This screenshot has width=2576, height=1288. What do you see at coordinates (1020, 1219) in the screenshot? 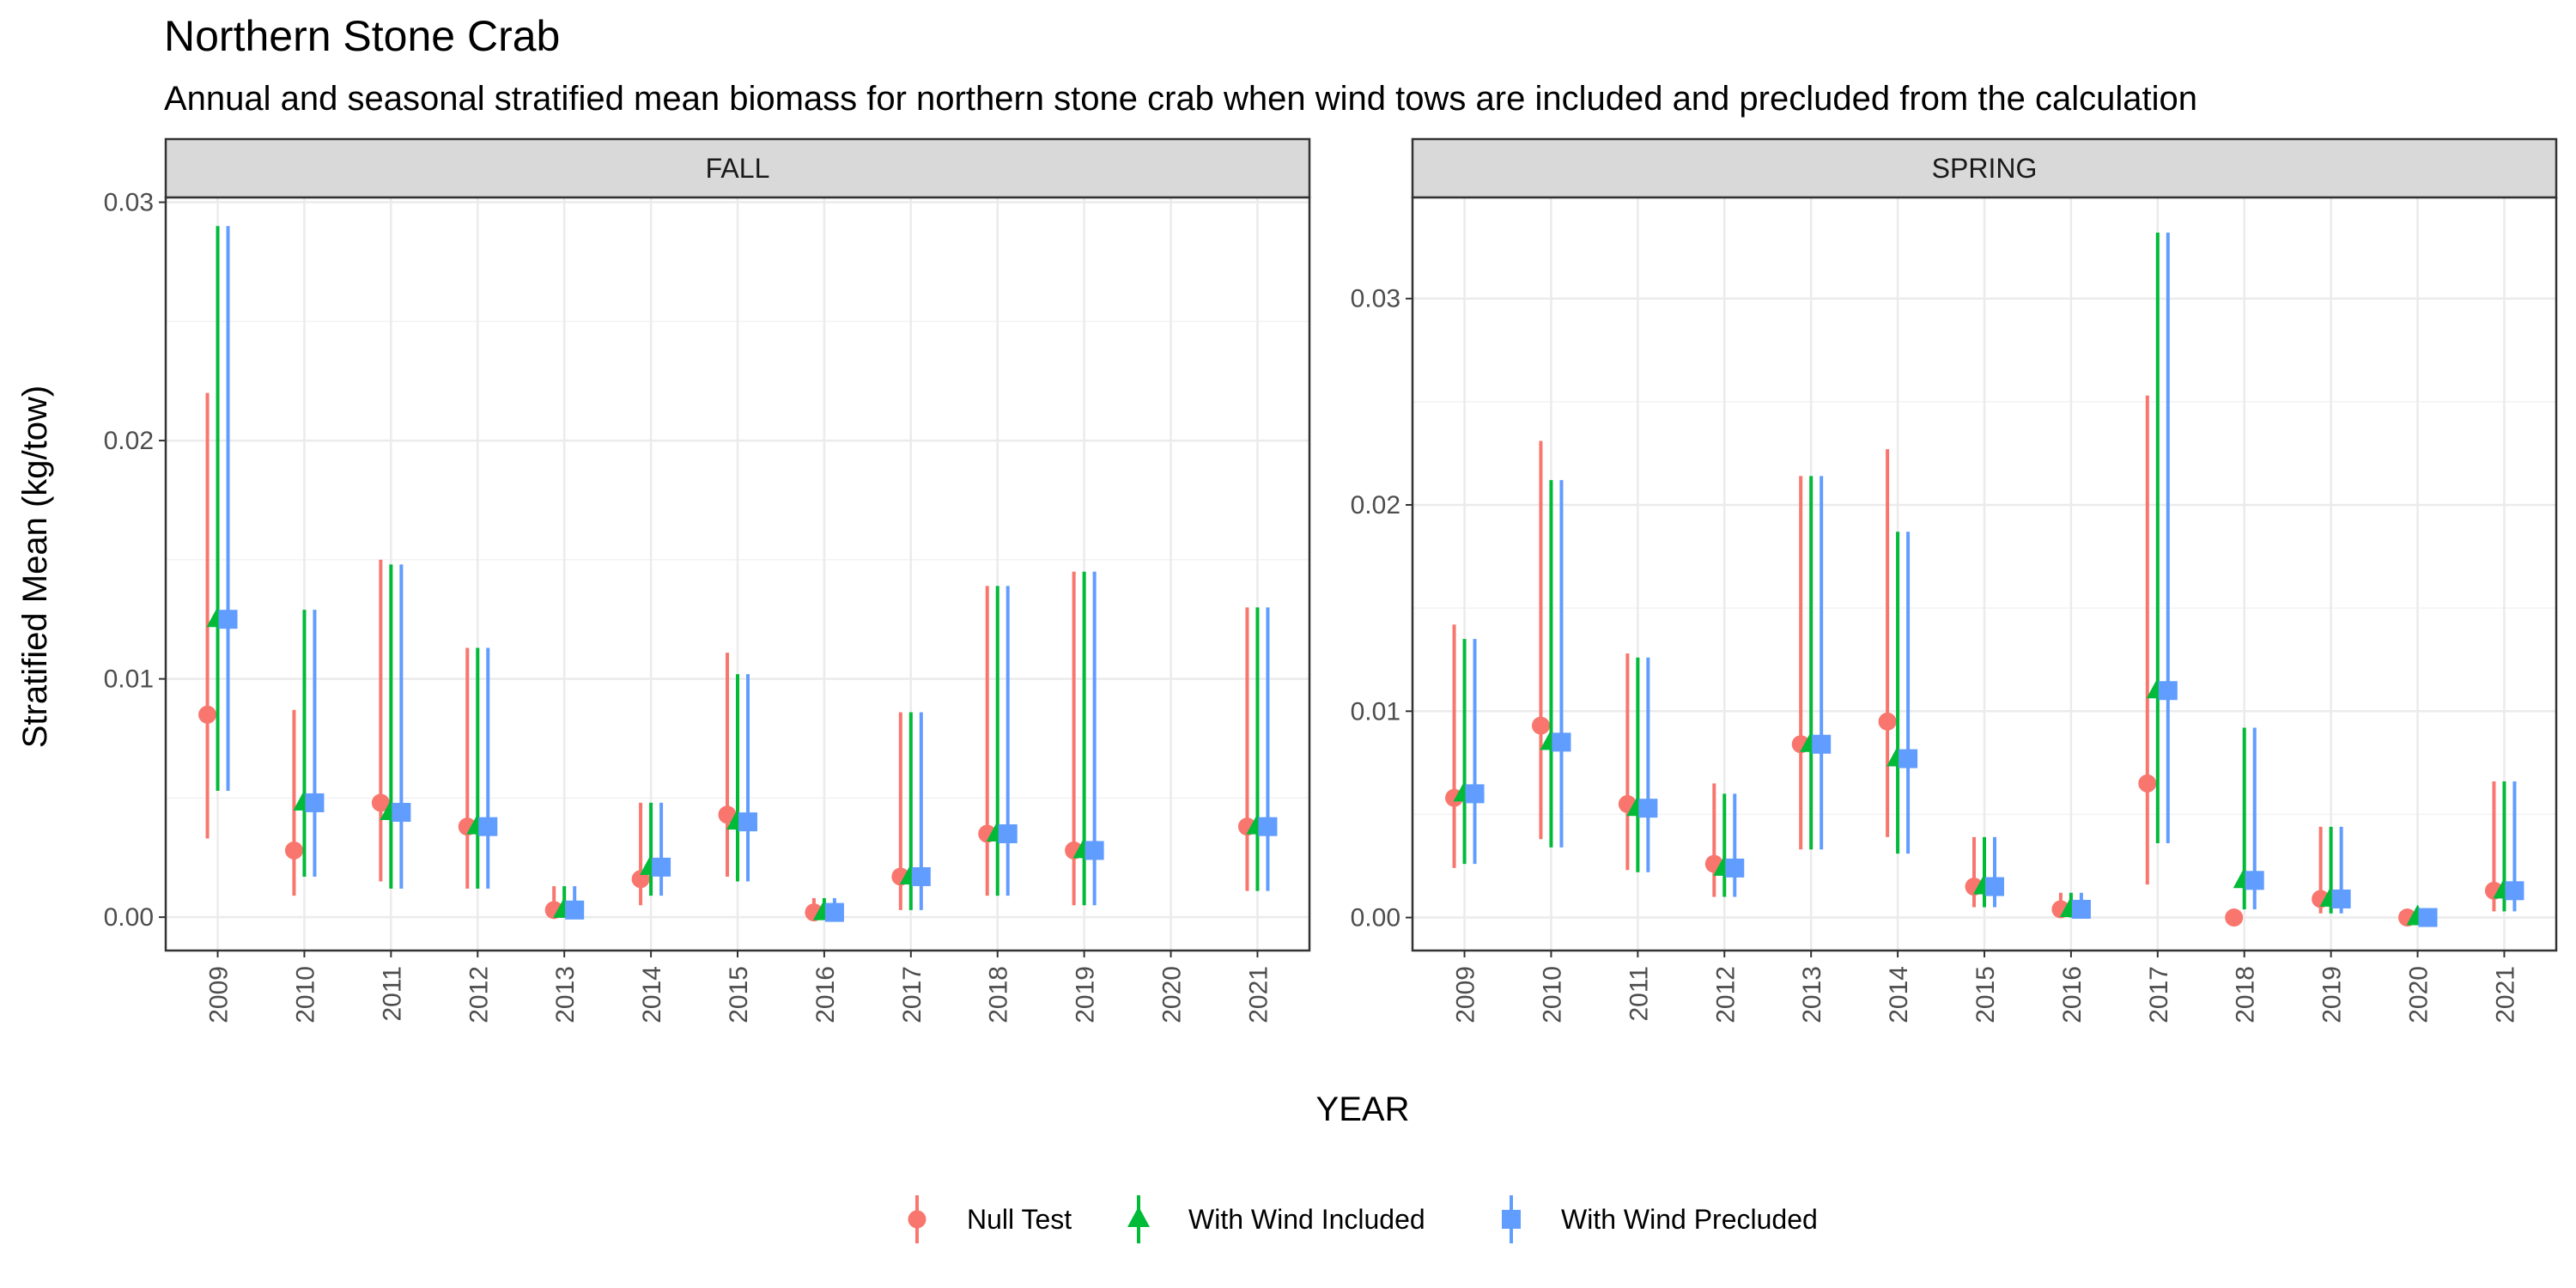
I see `legend-label: Null Test` at bounding box center [1020, 1219].